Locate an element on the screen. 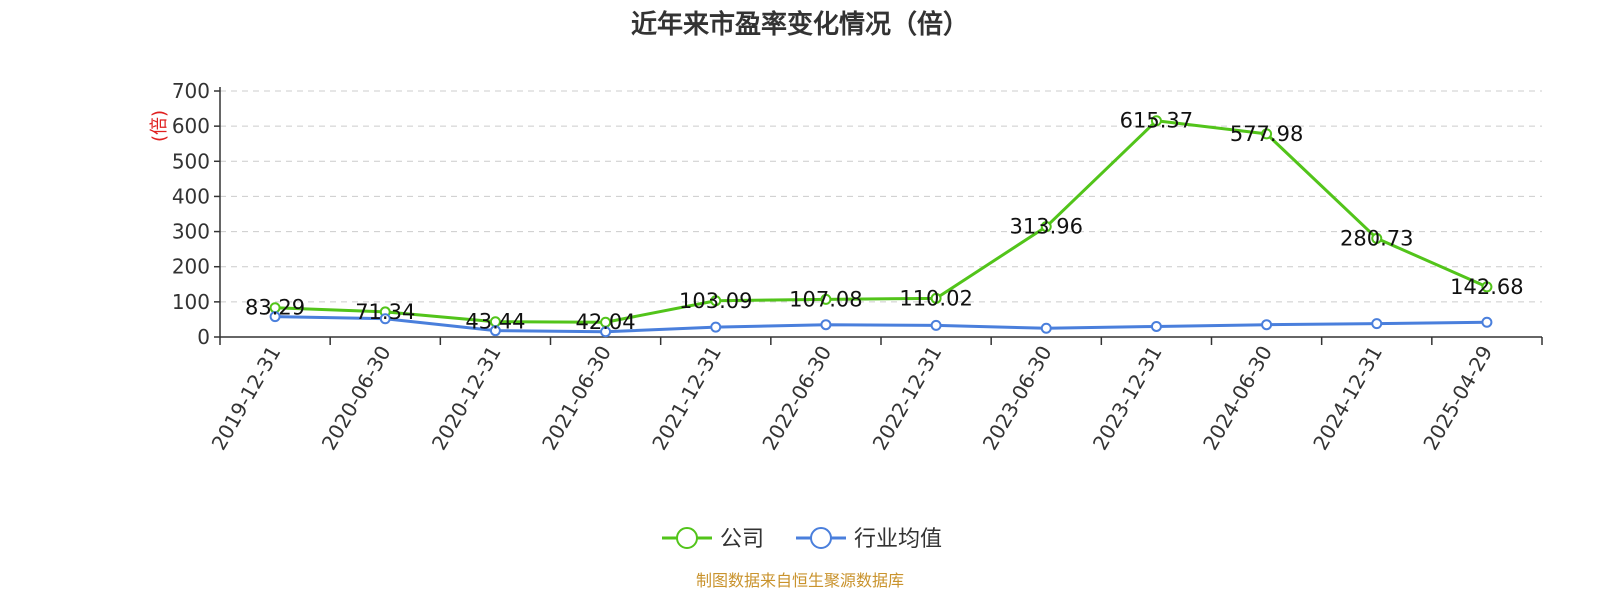 This screenshot has height=600, width=1600. data-label: 142.68 is located at coordinates (1486, 287).